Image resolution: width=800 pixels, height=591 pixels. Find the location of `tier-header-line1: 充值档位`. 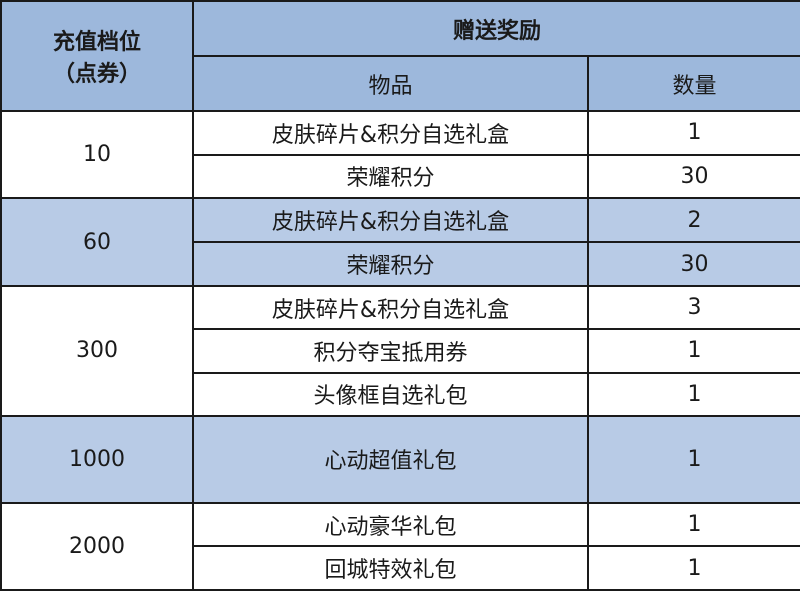

tier-header-line1: 充值档位 is located at coordinates (96, 42).